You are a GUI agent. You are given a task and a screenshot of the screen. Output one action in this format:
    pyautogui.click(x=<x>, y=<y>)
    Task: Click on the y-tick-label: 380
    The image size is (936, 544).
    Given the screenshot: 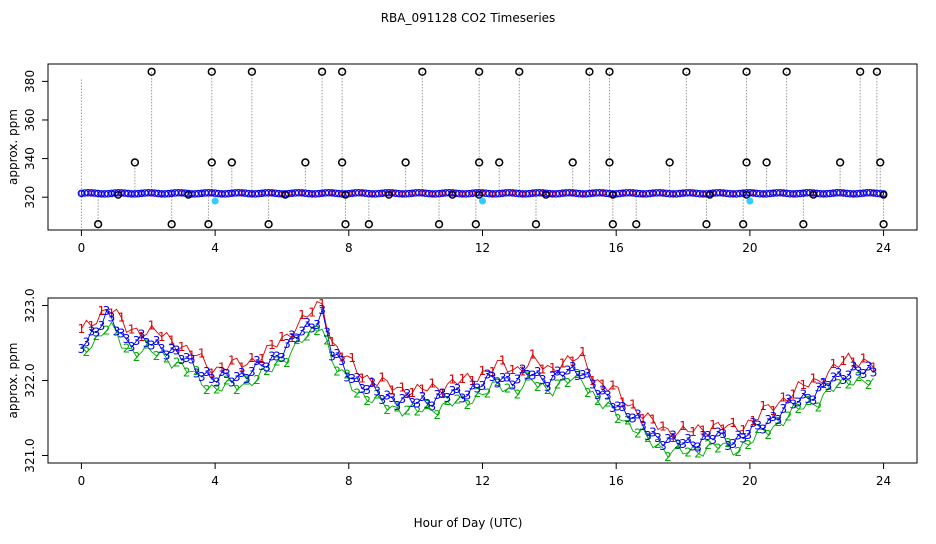 What is the action you would take?
    pyautogui.click(x=30, y=81)
    